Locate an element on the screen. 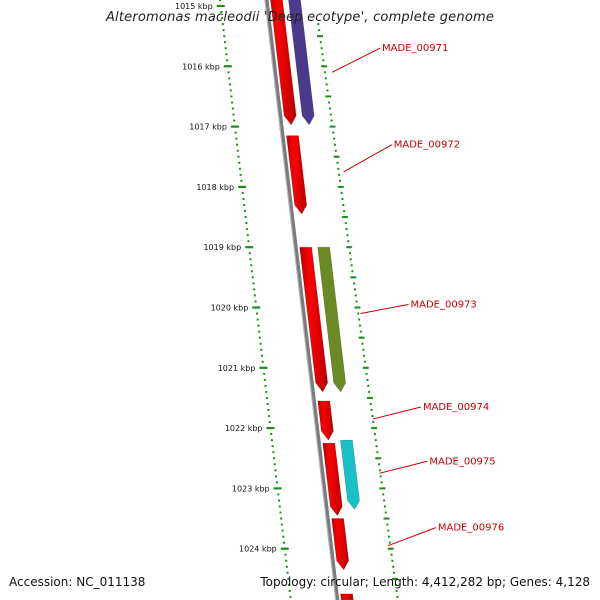 The width and height of the screenshot is (600, 600). gene-label: MADE_00976 is located at coordinates (471, 528).